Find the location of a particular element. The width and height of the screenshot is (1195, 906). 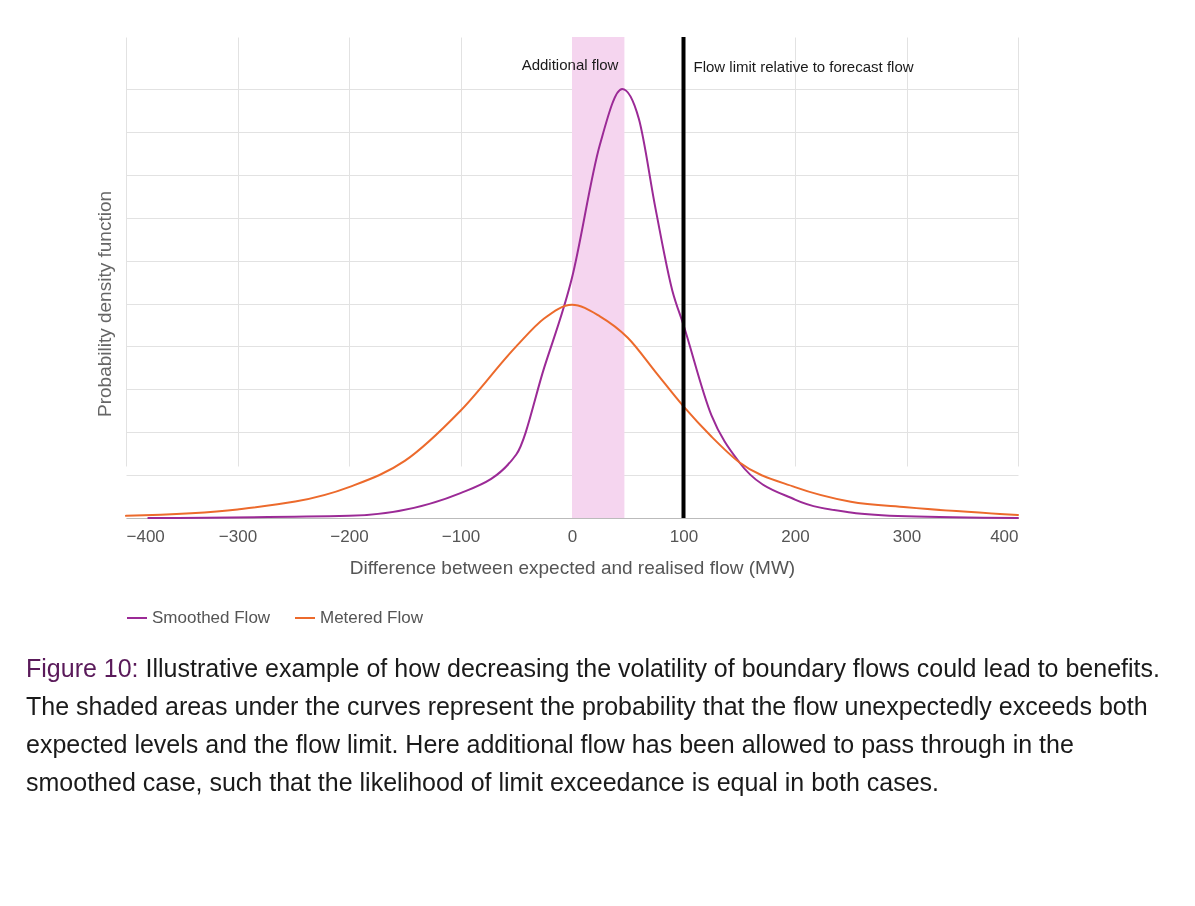

legend-label: Smoothed Flow is located at coordinates (211, 617).